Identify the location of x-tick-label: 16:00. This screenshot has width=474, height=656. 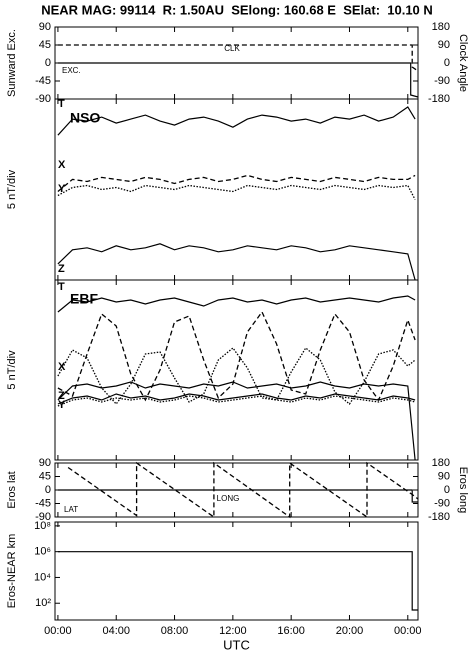
(291, 631).